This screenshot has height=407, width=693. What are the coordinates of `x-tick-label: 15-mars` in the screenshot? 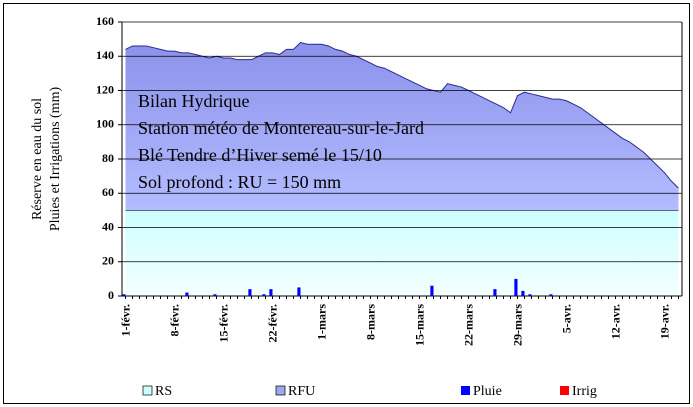 It's located at (419, 325).